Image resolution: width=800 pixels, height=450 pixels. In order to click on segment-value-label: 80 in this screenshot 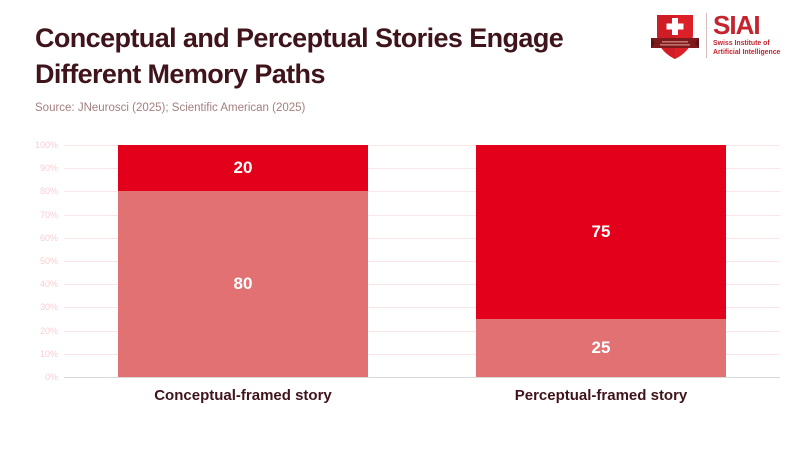, I will do `click(243, 284)`.